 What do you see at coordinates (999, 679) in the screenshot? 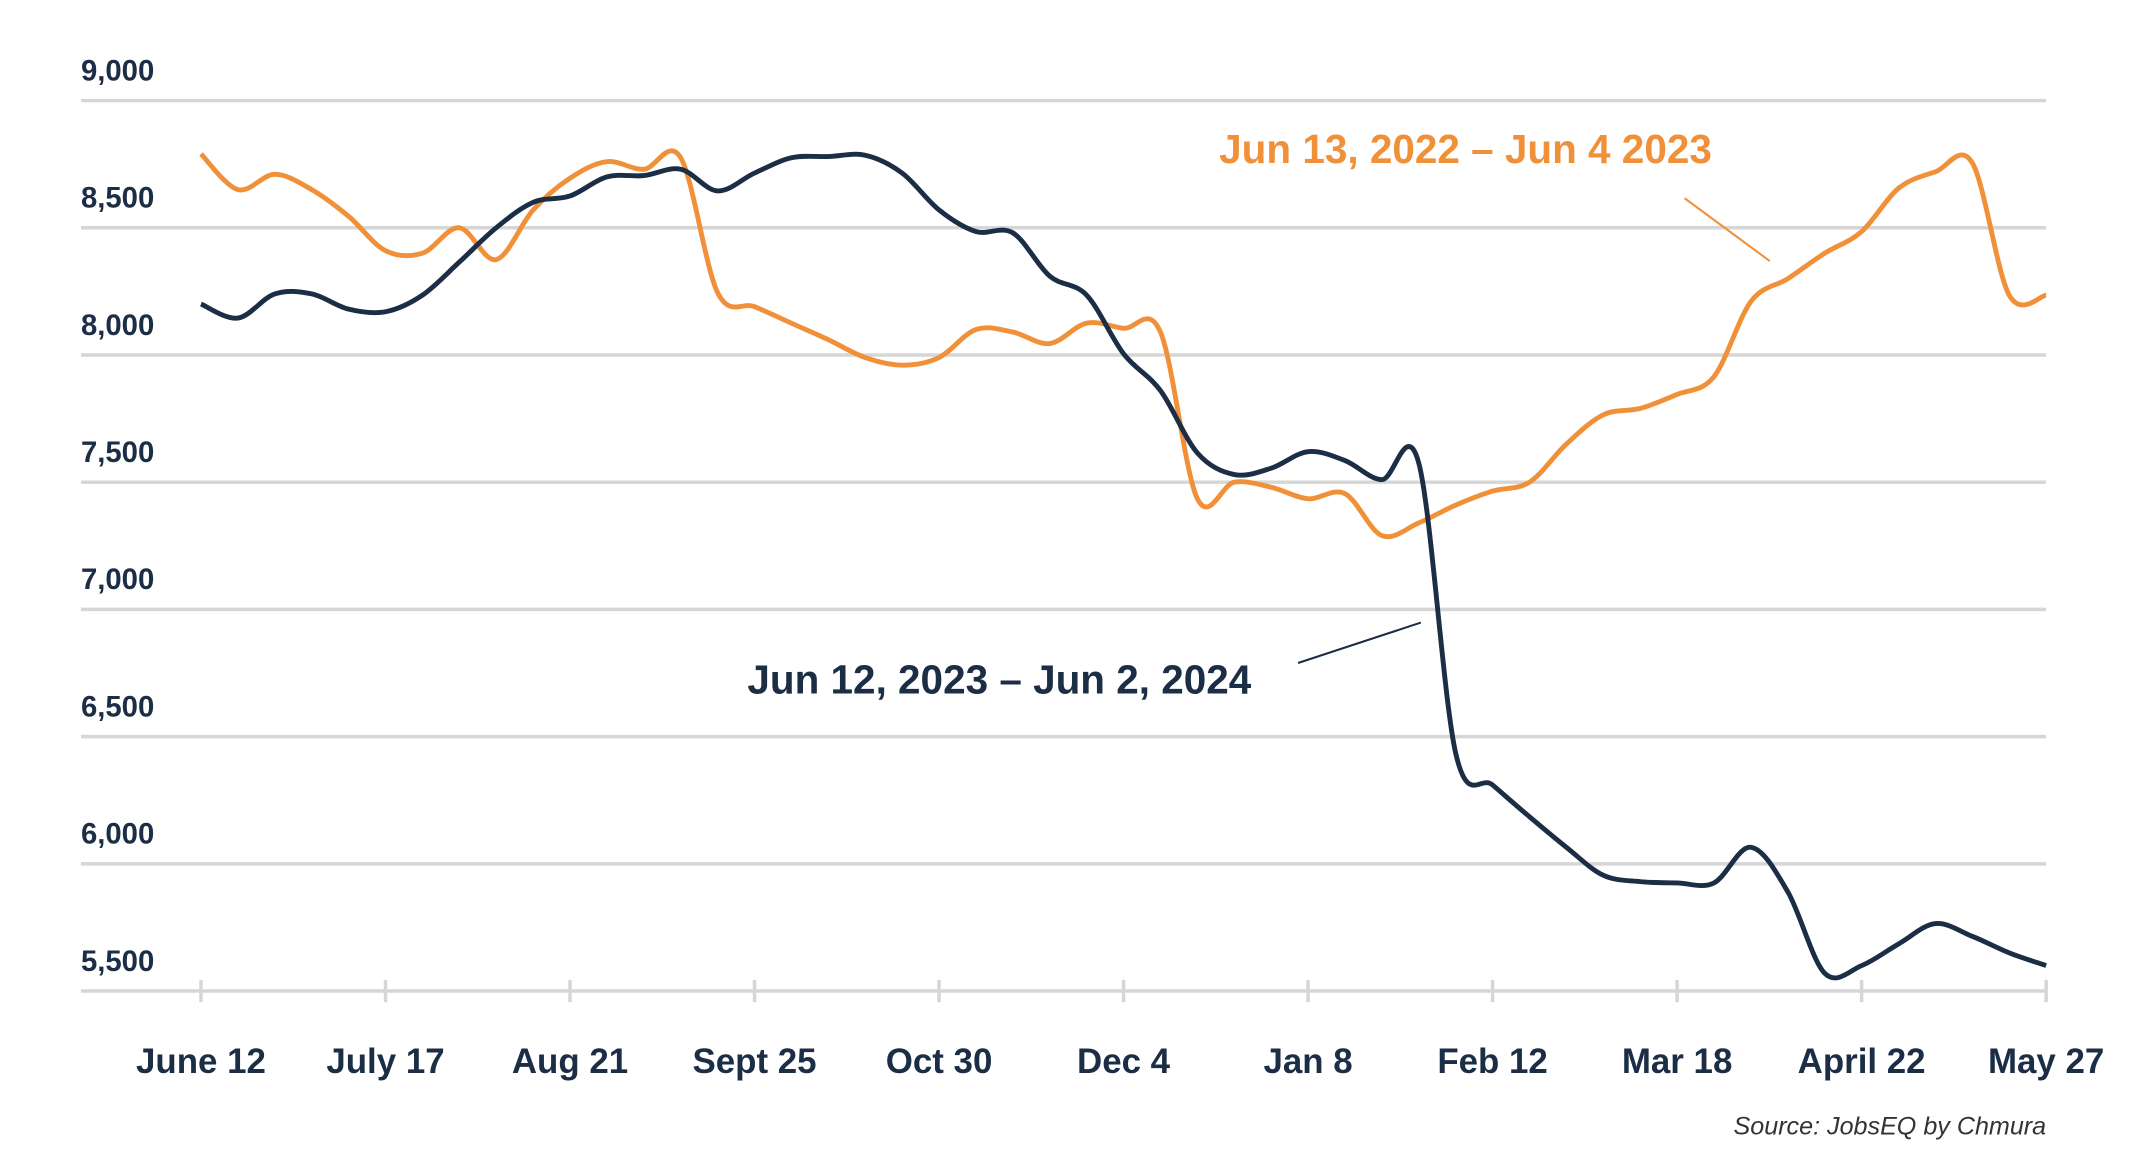
I see `series-label: Jun 12, 2023 – Jun 2, 2024` at bounding box center [999, 679].